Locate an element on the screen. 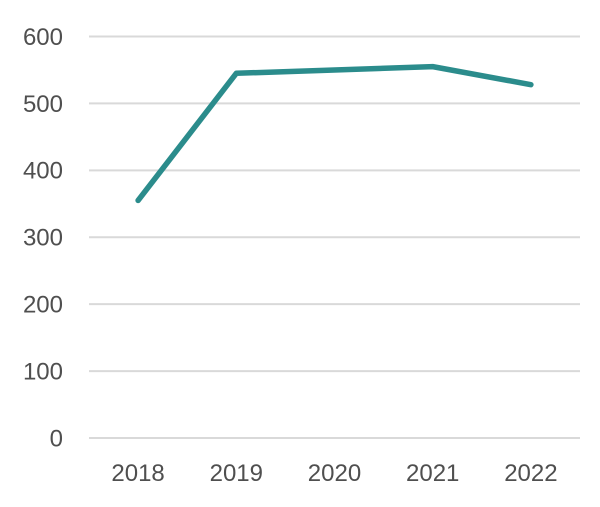 The width and height of the screenshot is (600, 507). y-axis-tick-label: 300 is located at coordinates (43, 238).